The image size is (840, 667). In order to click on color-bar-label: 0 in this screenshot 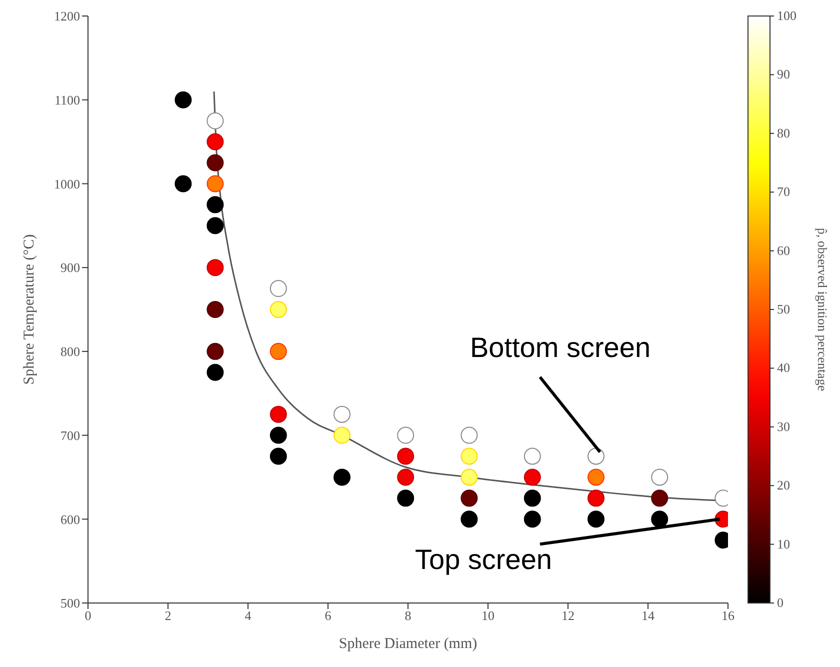, I will do `click(780, 602)`.